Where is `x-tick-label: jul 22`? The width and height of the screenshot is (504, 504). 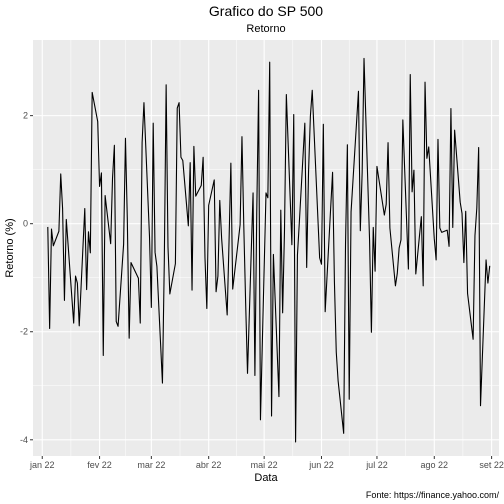
x-tick-label: jul 22 is located at coordinates (376, 465).